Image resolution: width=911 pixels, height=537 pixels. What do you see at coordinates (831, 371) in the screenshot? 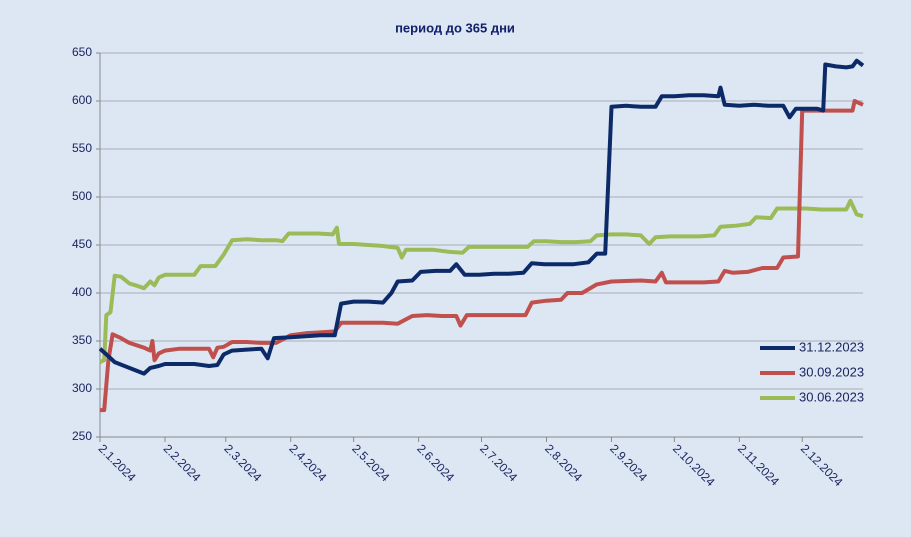
I see `legend-label: 30.09.2023` at bounding box center [831, 371].